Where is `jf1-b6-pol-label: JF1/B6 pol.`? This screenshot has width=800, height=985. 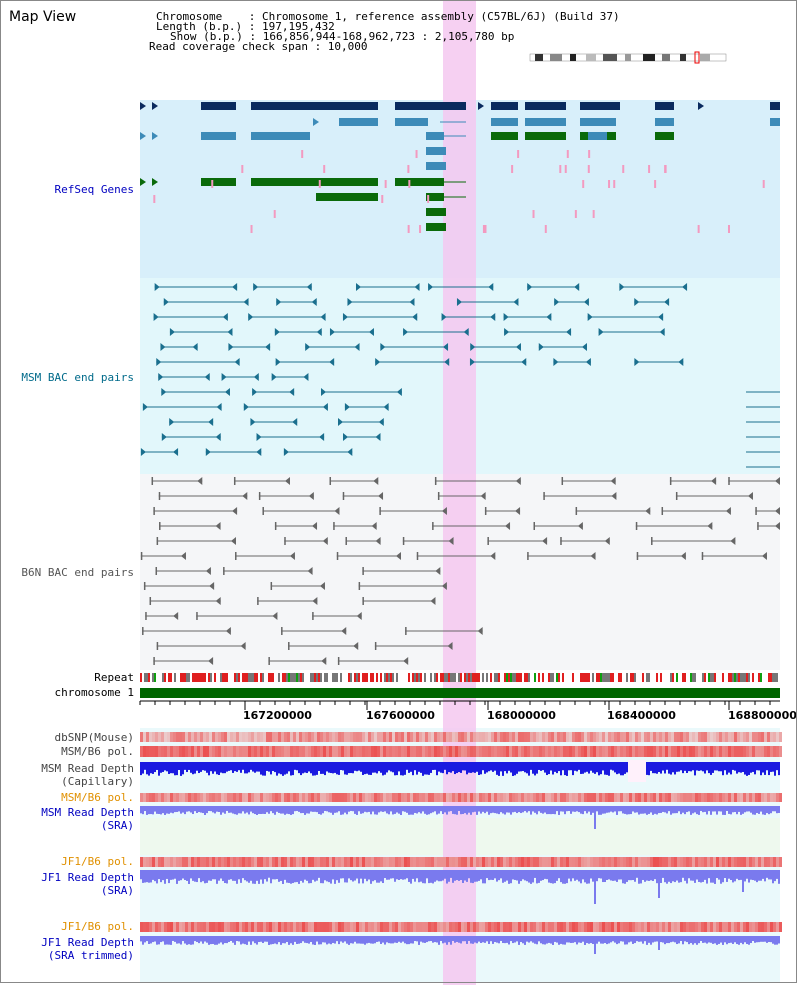 jf1-b6-pol-label: JF1/B6 pol. is located at coordinates (97, 861).